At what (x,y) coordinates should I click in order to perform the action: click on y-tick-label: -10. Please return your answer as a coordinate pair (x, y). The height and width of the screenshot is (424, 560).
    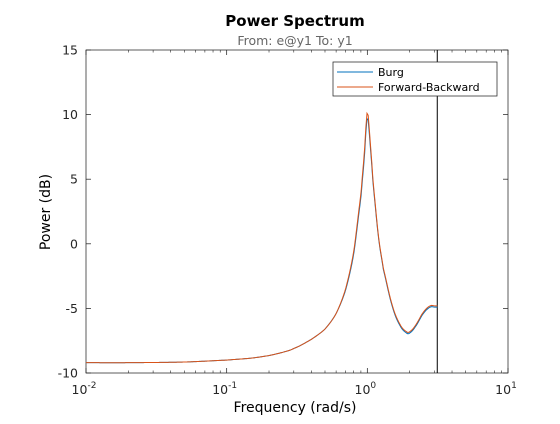
    Looking at the image, I should click on (68, 373).